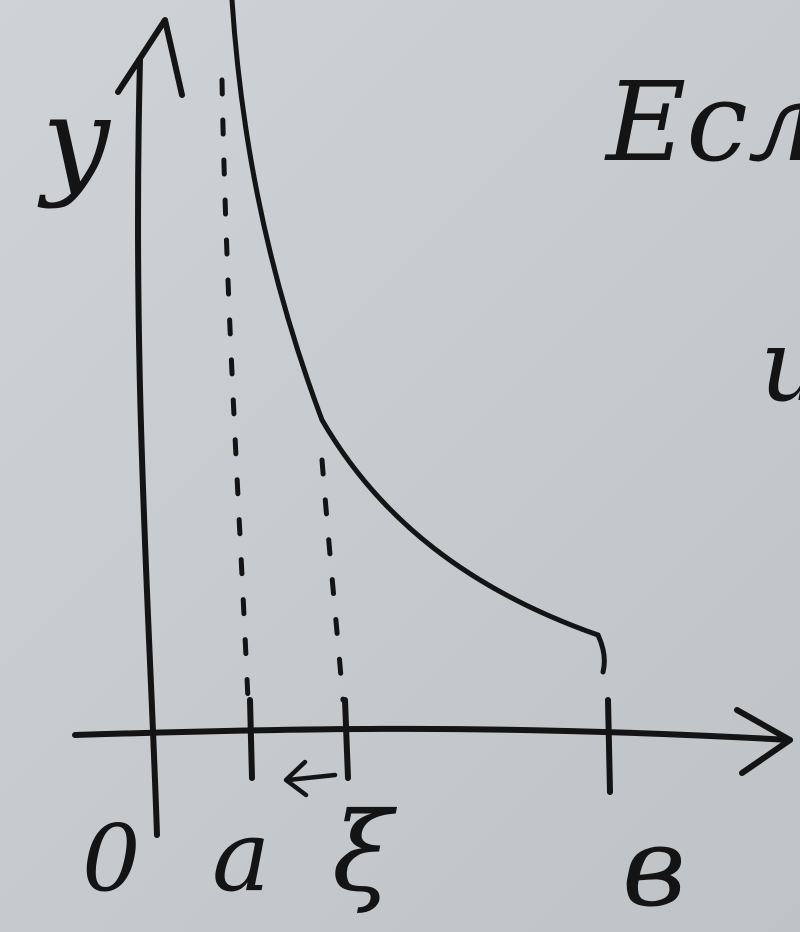 This screenshot has width=800, height=932. What do you see at coordinates (74, 141) in the screenshot?
I see `y-axis-label: y` at bounding box center [74, 141].